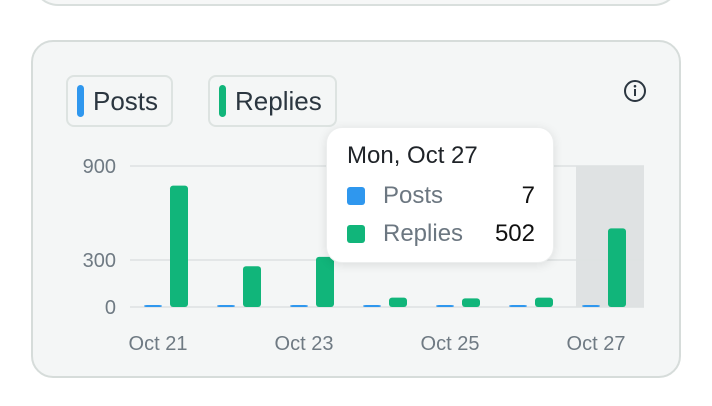  I want to click on tooltip-row-replies: Replies 502, so click(441, 234).